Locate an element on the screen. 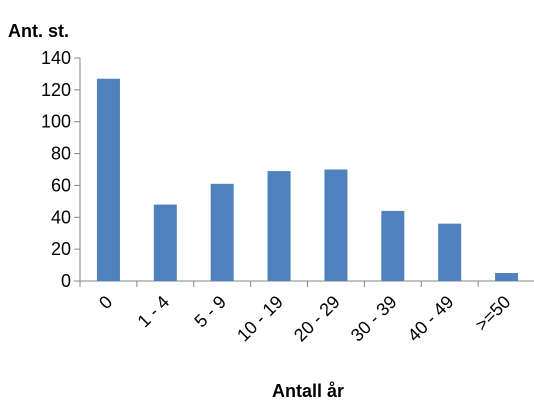 This screenshot has height=405, width=534. x-tick-label: 0 is located at coordinates (105, 302).